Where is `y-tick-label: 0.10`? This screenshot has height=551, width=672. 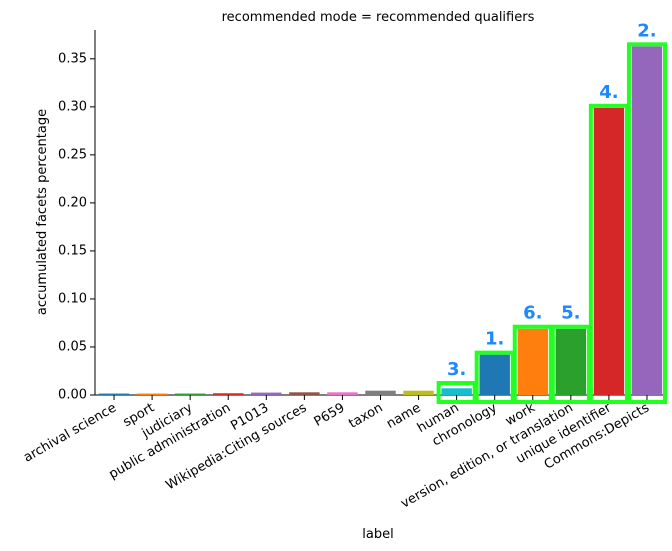
y-tick-label: 0.10 is located at coordinates (72, 298).